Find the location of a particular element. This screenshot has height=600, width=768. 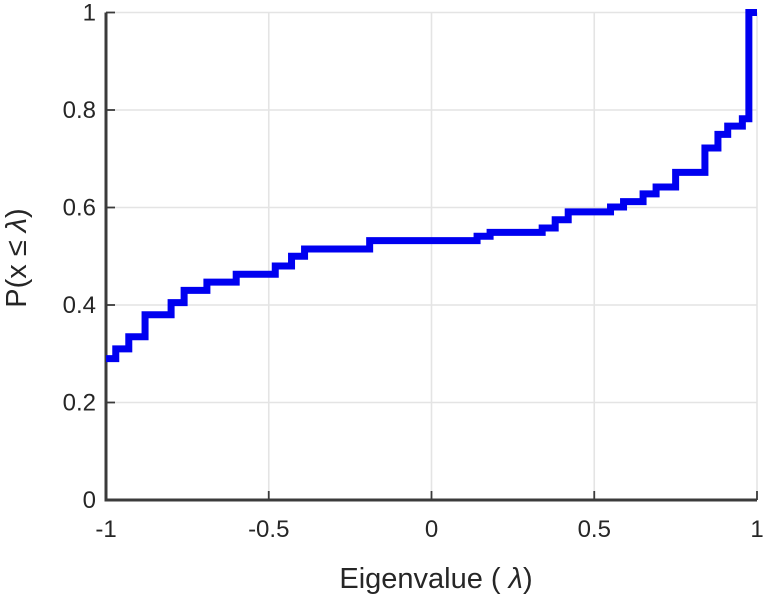

y-axis-label: P(x ≤ λ) is located at coordinates (17, 257).